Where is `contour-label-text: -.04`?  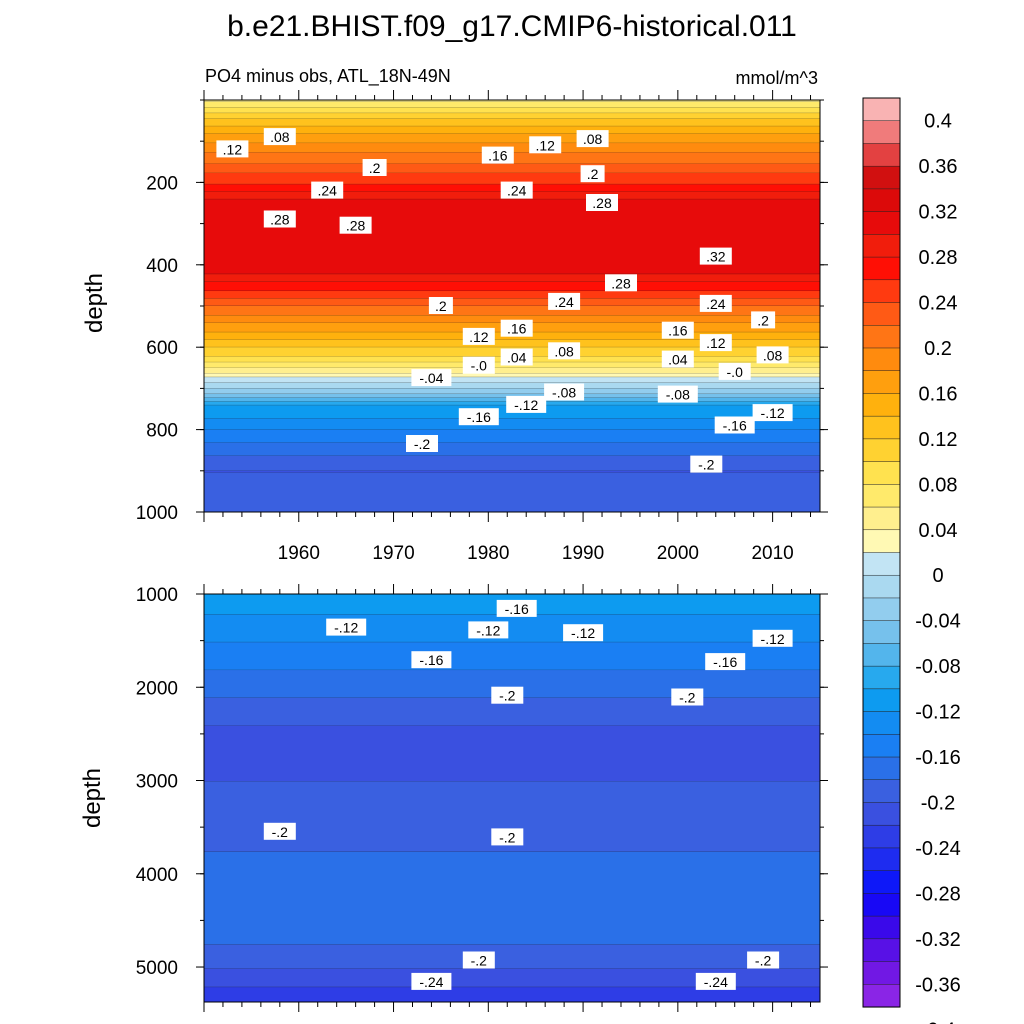
contour-label-text: -.04 is located at coordinates (431, 378).